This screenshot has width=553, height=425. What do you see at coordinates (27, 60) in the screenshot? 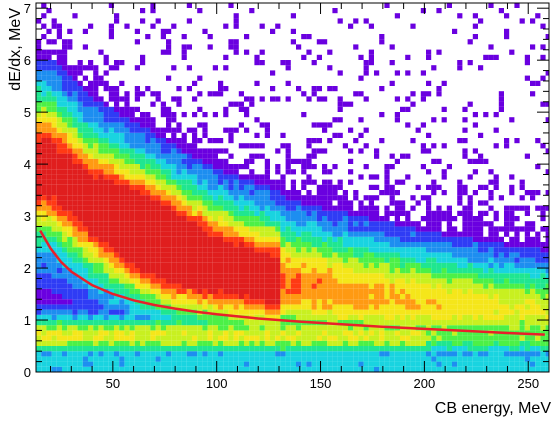
I see `y-tick-label: 6` at bounding box center [27, 60].